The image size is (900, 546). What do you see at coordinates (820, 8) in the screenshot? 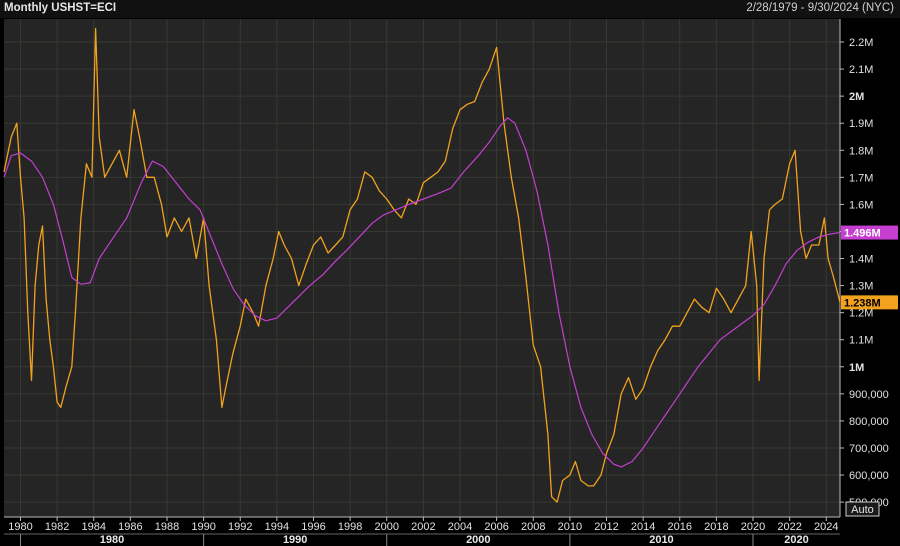
I see `date-range-label: 2/28/1979 - 9/30/2024 (NYC)` at bounding box center [820, 8].